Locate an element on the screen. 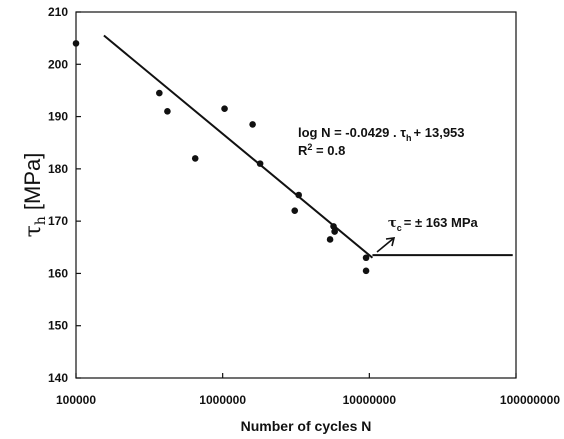  x-tick-label: 100000000 is located at coordinates (530, 400).